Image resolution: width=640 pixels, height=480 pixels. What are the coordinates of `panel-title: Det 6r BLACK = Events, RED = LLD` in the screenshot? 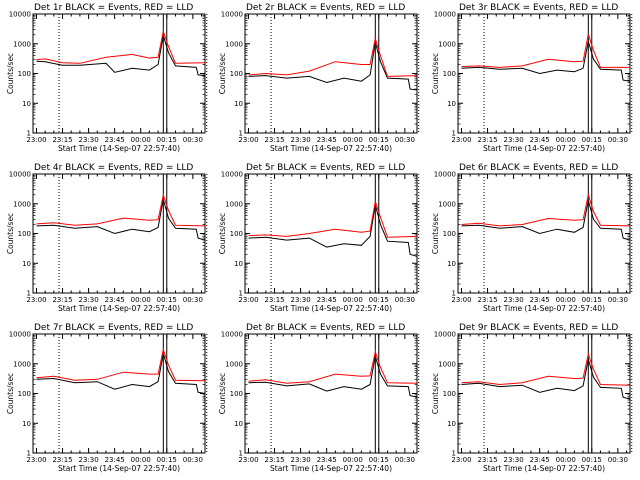 It's located at (538, 168).